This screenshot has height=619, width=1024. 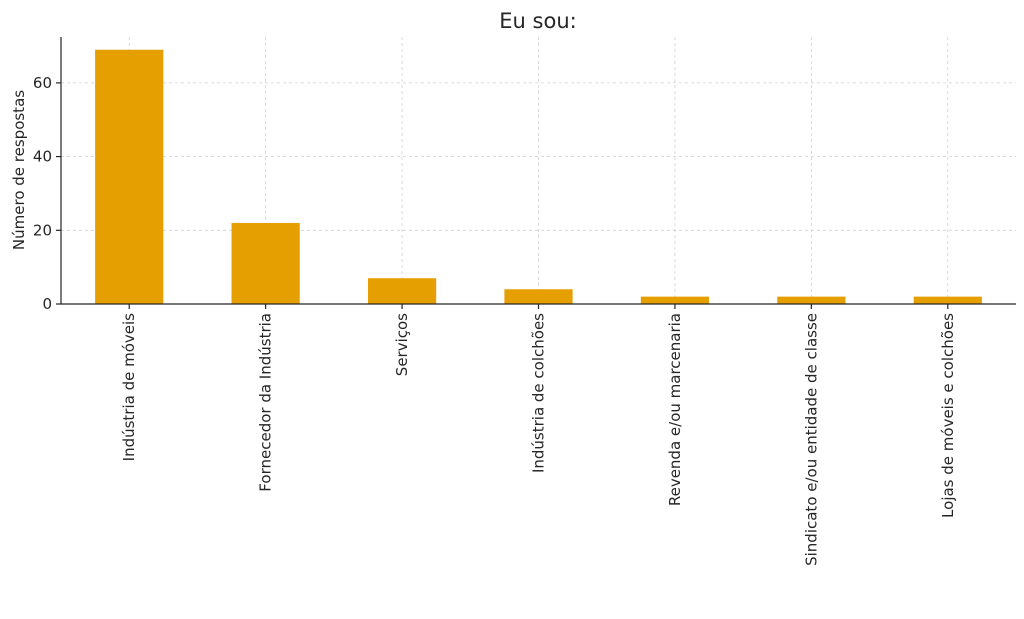 What do you see at coordinates (948, 415) in the screenshot?
I see `x-tick-label: Lojas de móveis e colchões` at bounding box center [948, 415].